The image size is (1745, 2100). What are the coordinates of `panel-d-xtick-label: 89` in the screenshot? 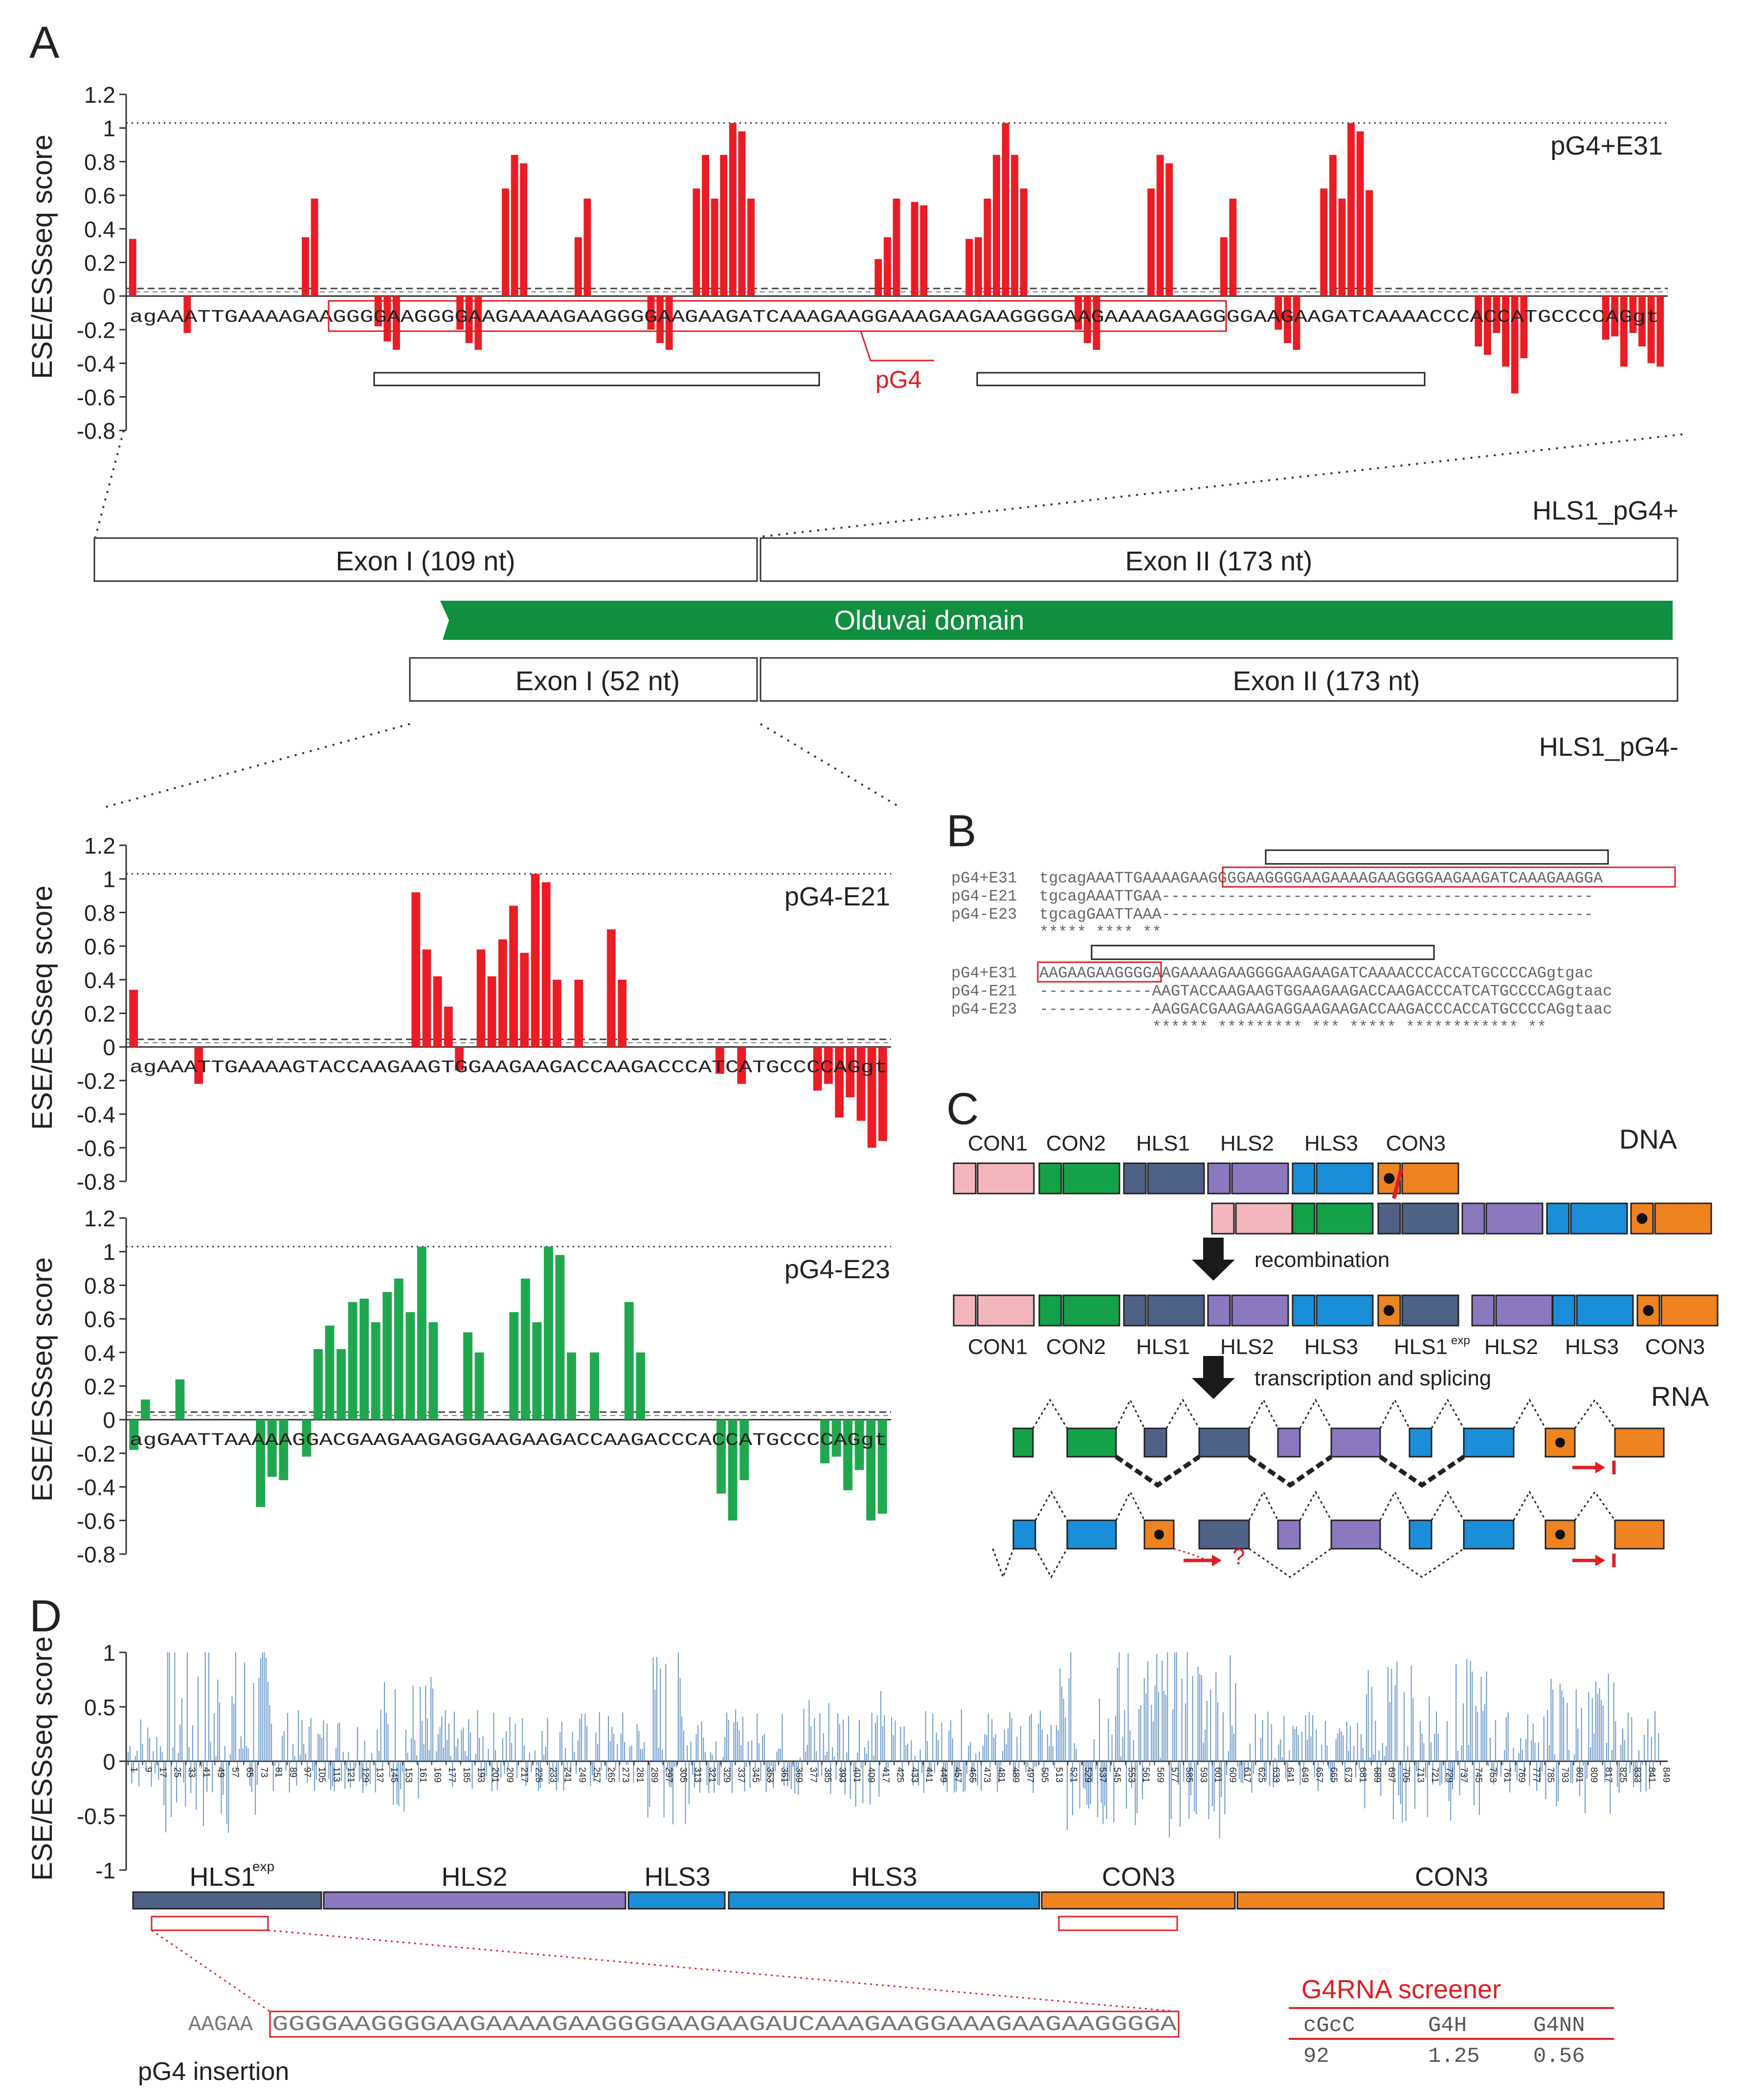 It's located at (293, 1773).